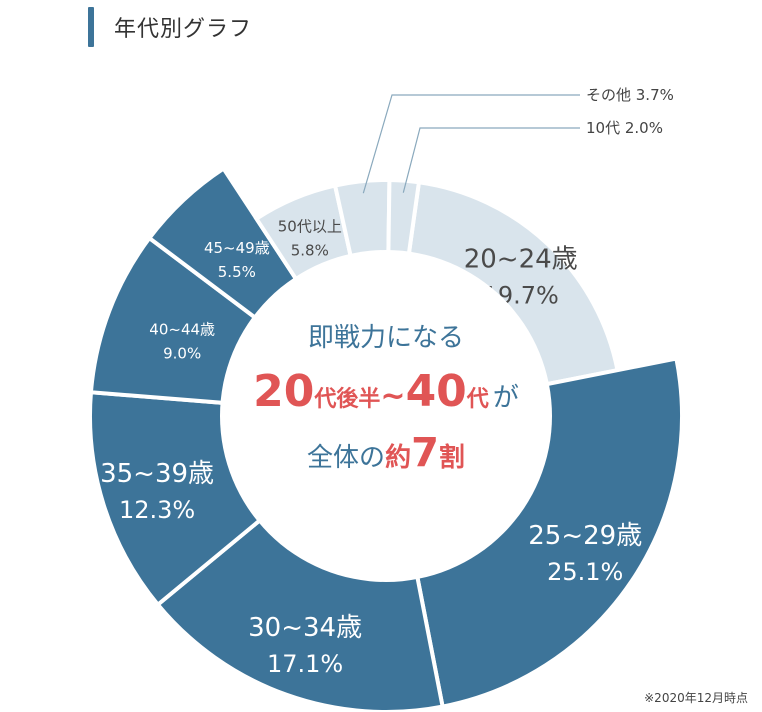 This screenshot has width=762, height=712. What do you see at coordinates (346, 399) in the screenshot?
I see `center-dai-kouhan: 代後半` at bounding box center [346, 399].